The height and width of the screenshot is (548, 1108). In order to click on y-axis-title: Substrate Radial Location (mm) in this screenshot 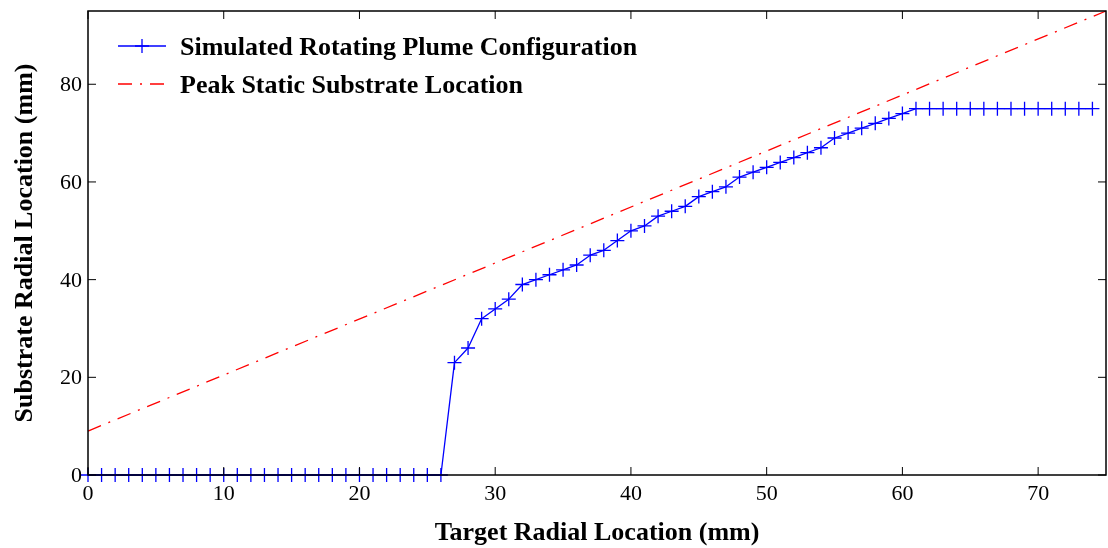, I will do `click(23, 243)`.